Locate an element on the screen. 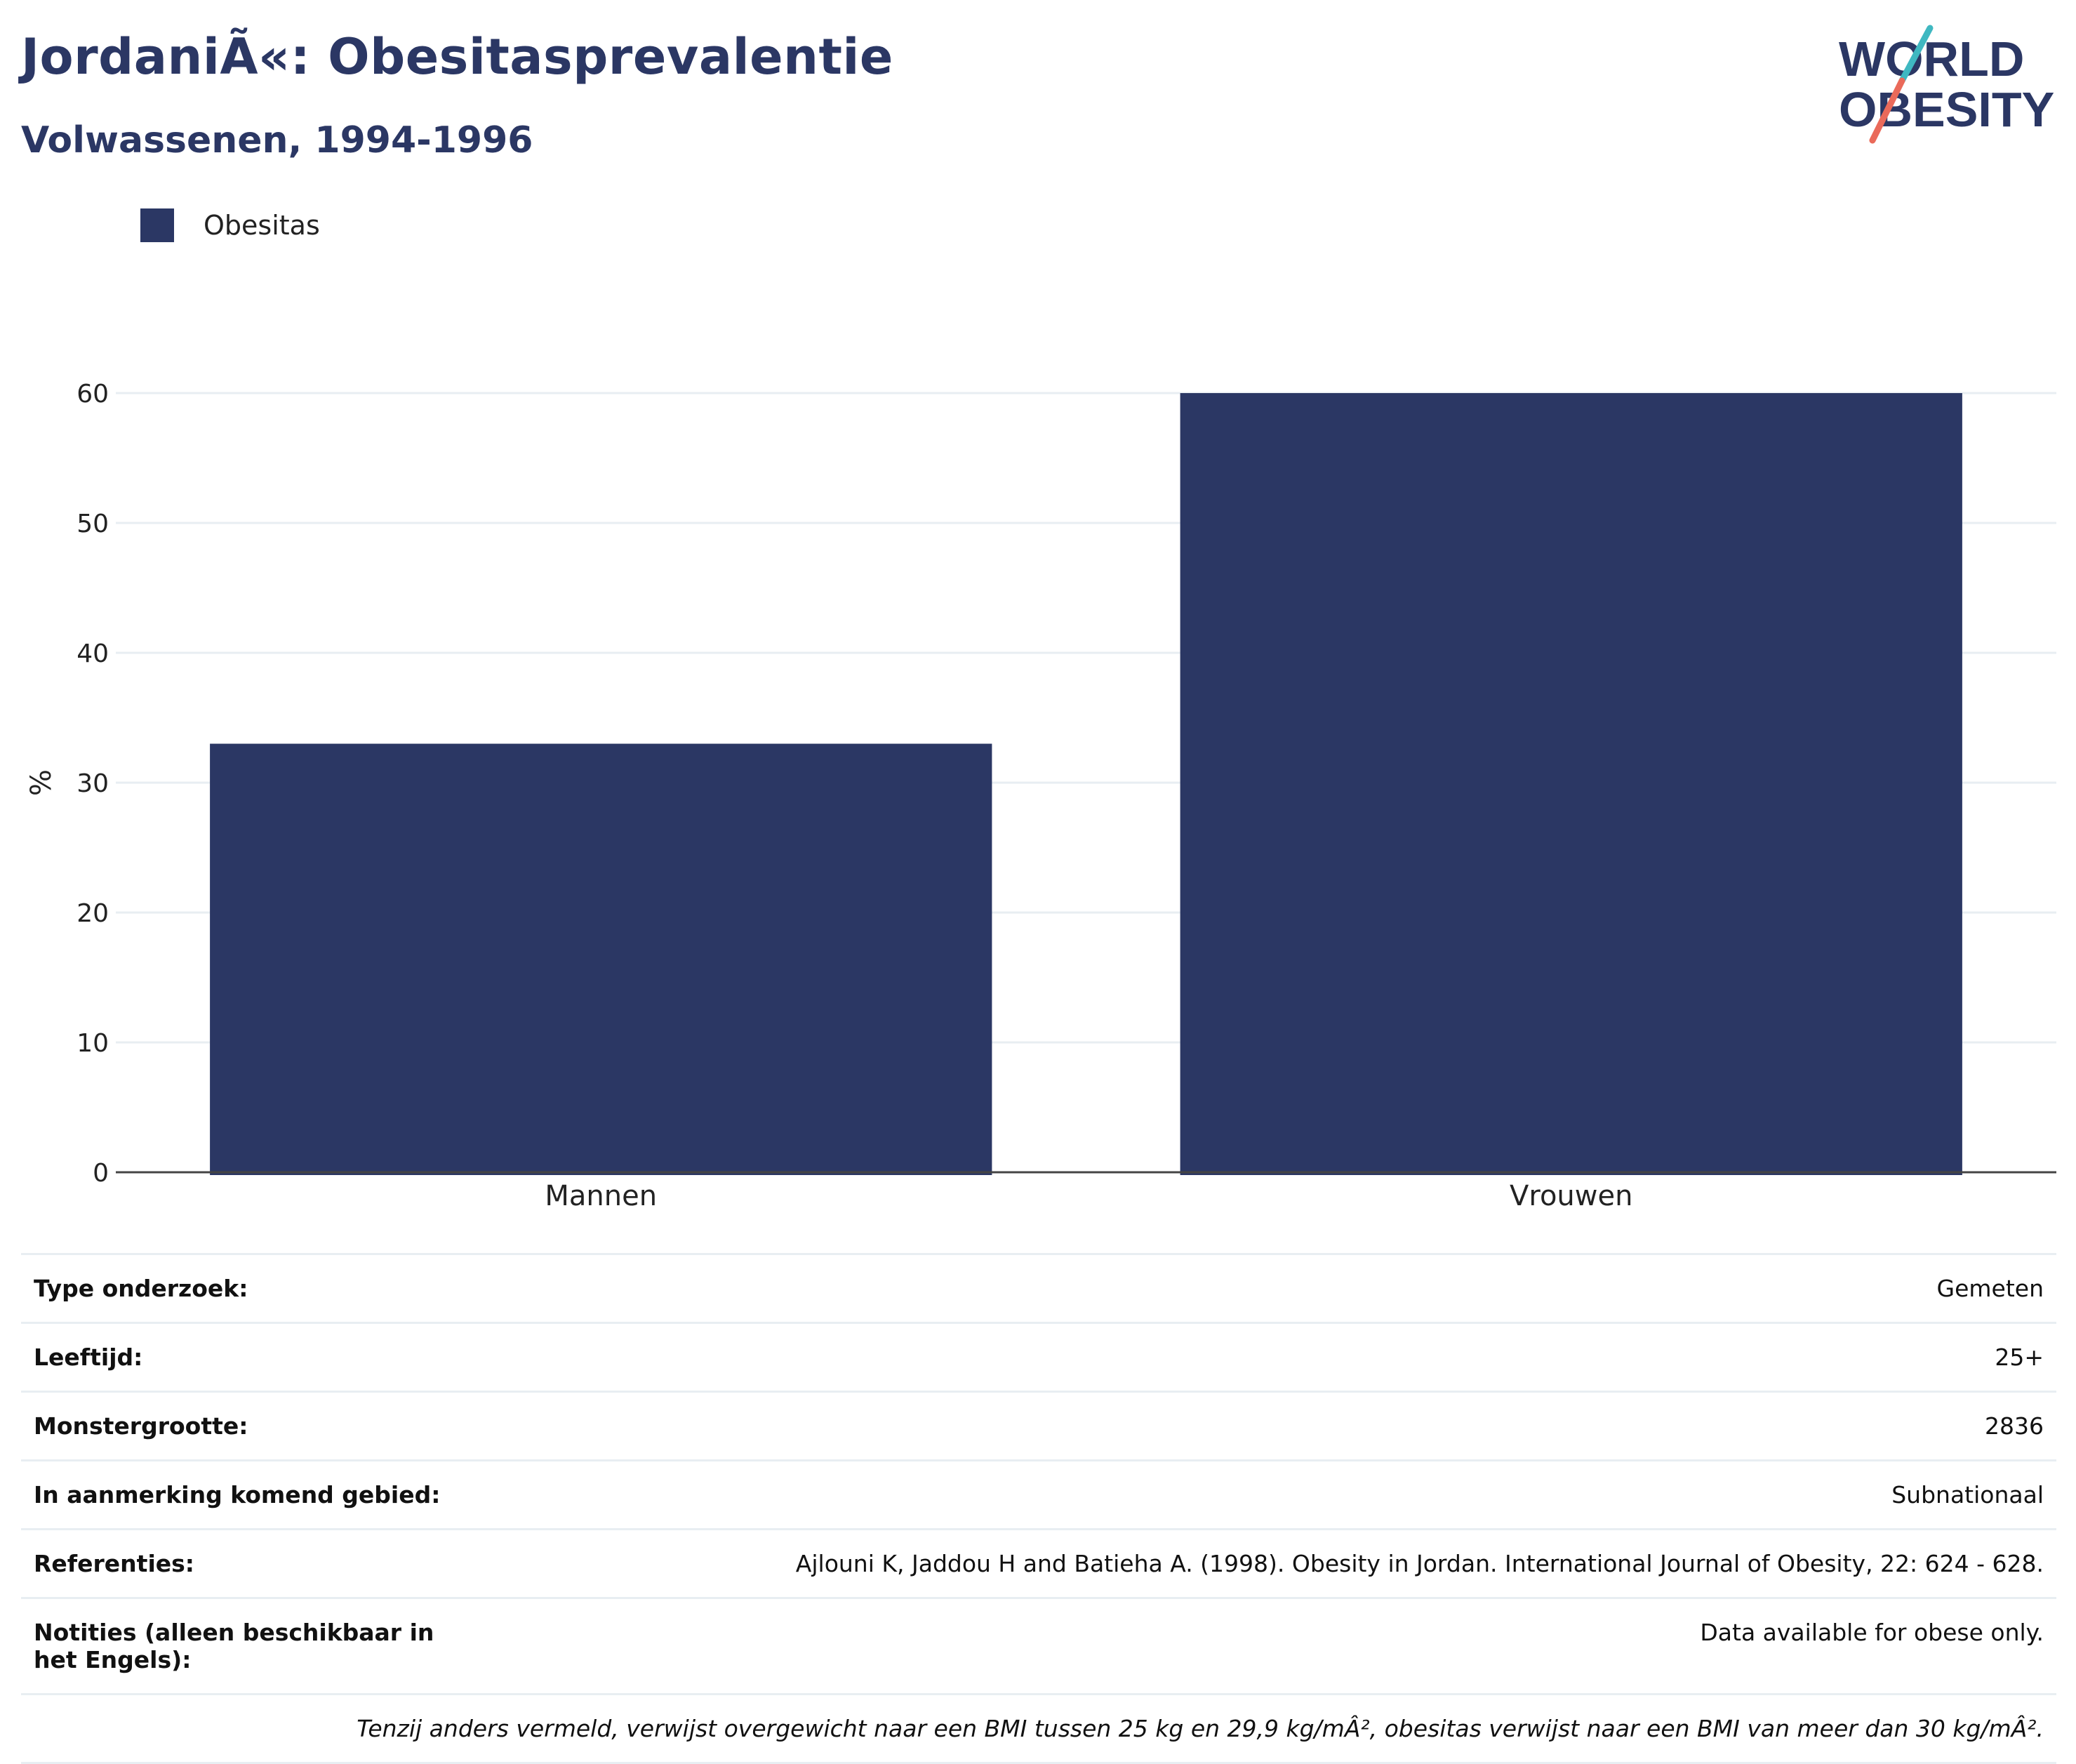  logo-coral-slash is located at coordinates (1887, 110).